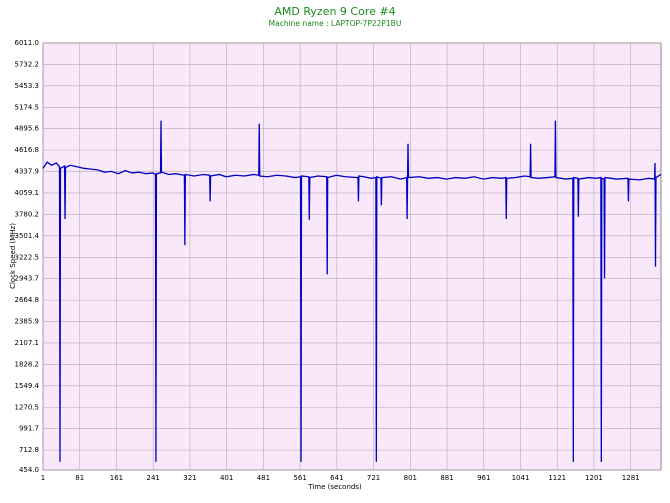 This screenshot has height=503, width=670. I want to click on y-tick-label: 4895.6, so click(27, 129).